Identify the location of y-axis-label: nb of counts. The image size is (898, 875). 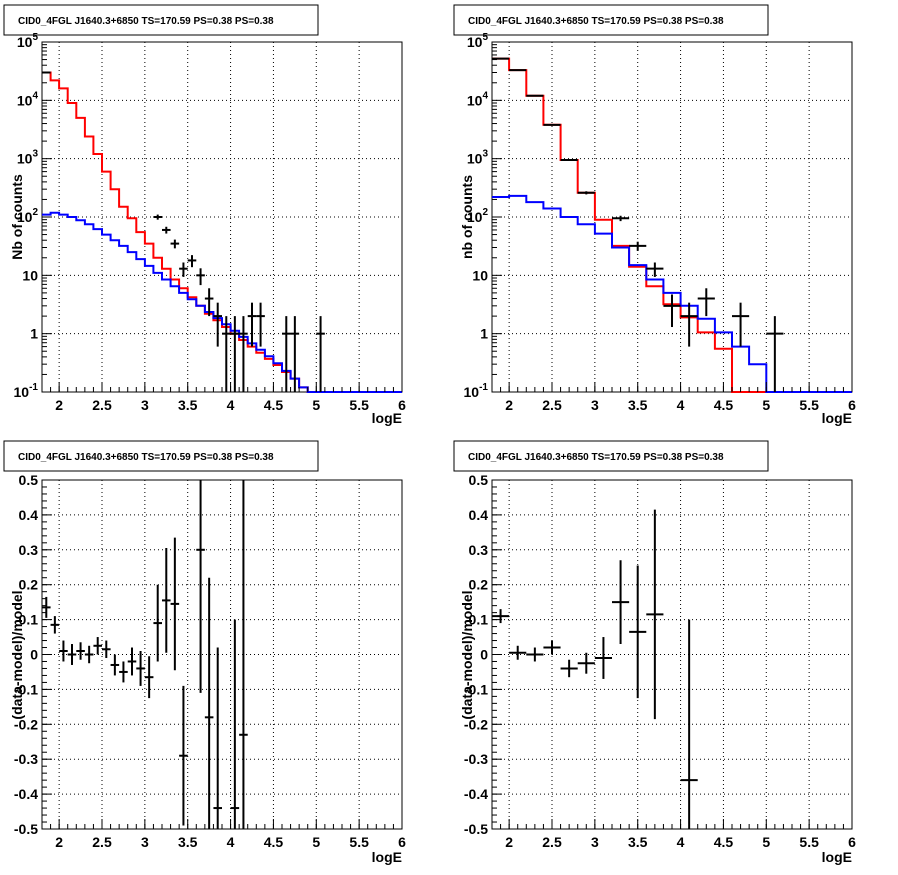
(467, 217).